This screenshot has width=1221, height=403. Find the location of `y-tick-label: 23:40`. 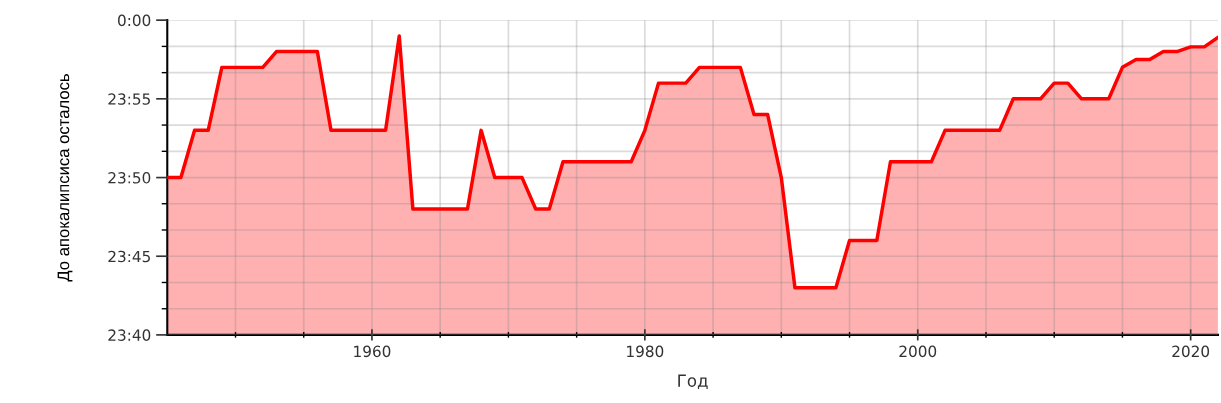

y-tick-label: 23:40 is located at coordinates (129, 335).